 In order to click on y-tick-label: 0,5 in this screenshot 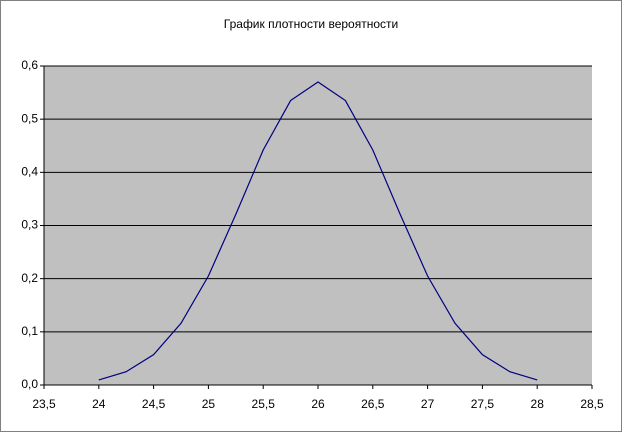, I will do `click(29, 118)`.